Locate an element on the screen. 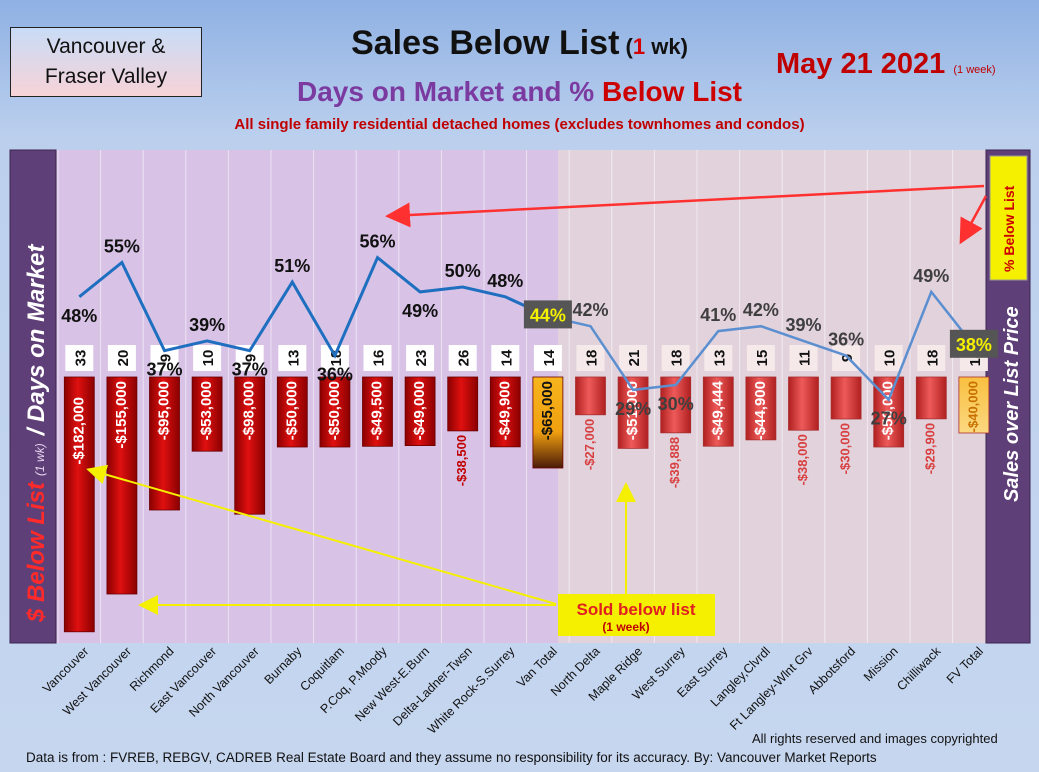  category-label: White Rock-S.Surrey is located at coordinates (471, 690).